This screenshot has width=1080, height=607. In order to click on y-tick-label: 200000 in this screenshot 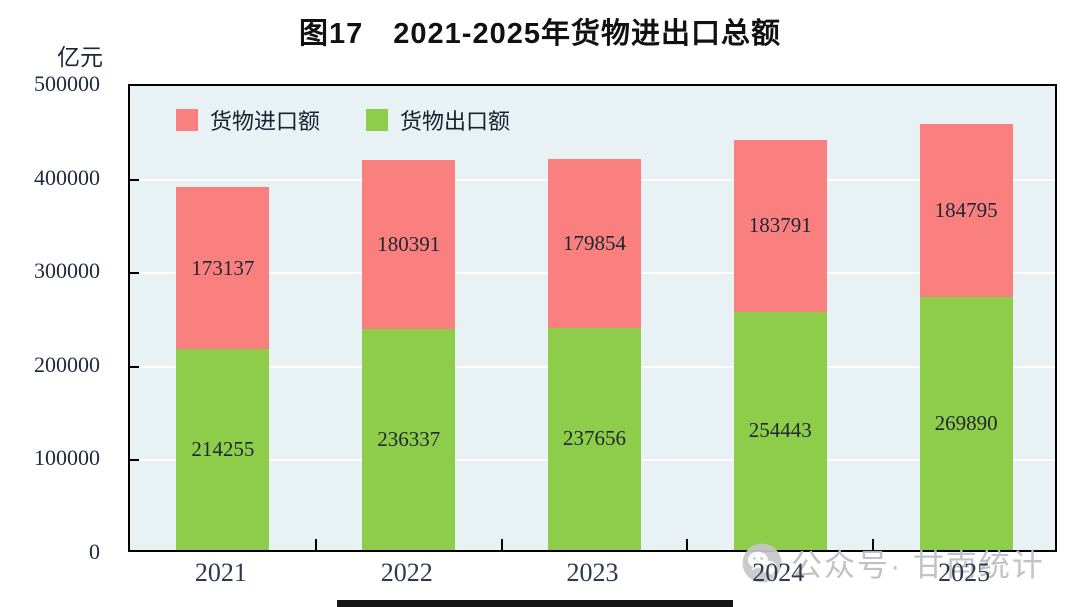, I will do `click(67, 364)`.